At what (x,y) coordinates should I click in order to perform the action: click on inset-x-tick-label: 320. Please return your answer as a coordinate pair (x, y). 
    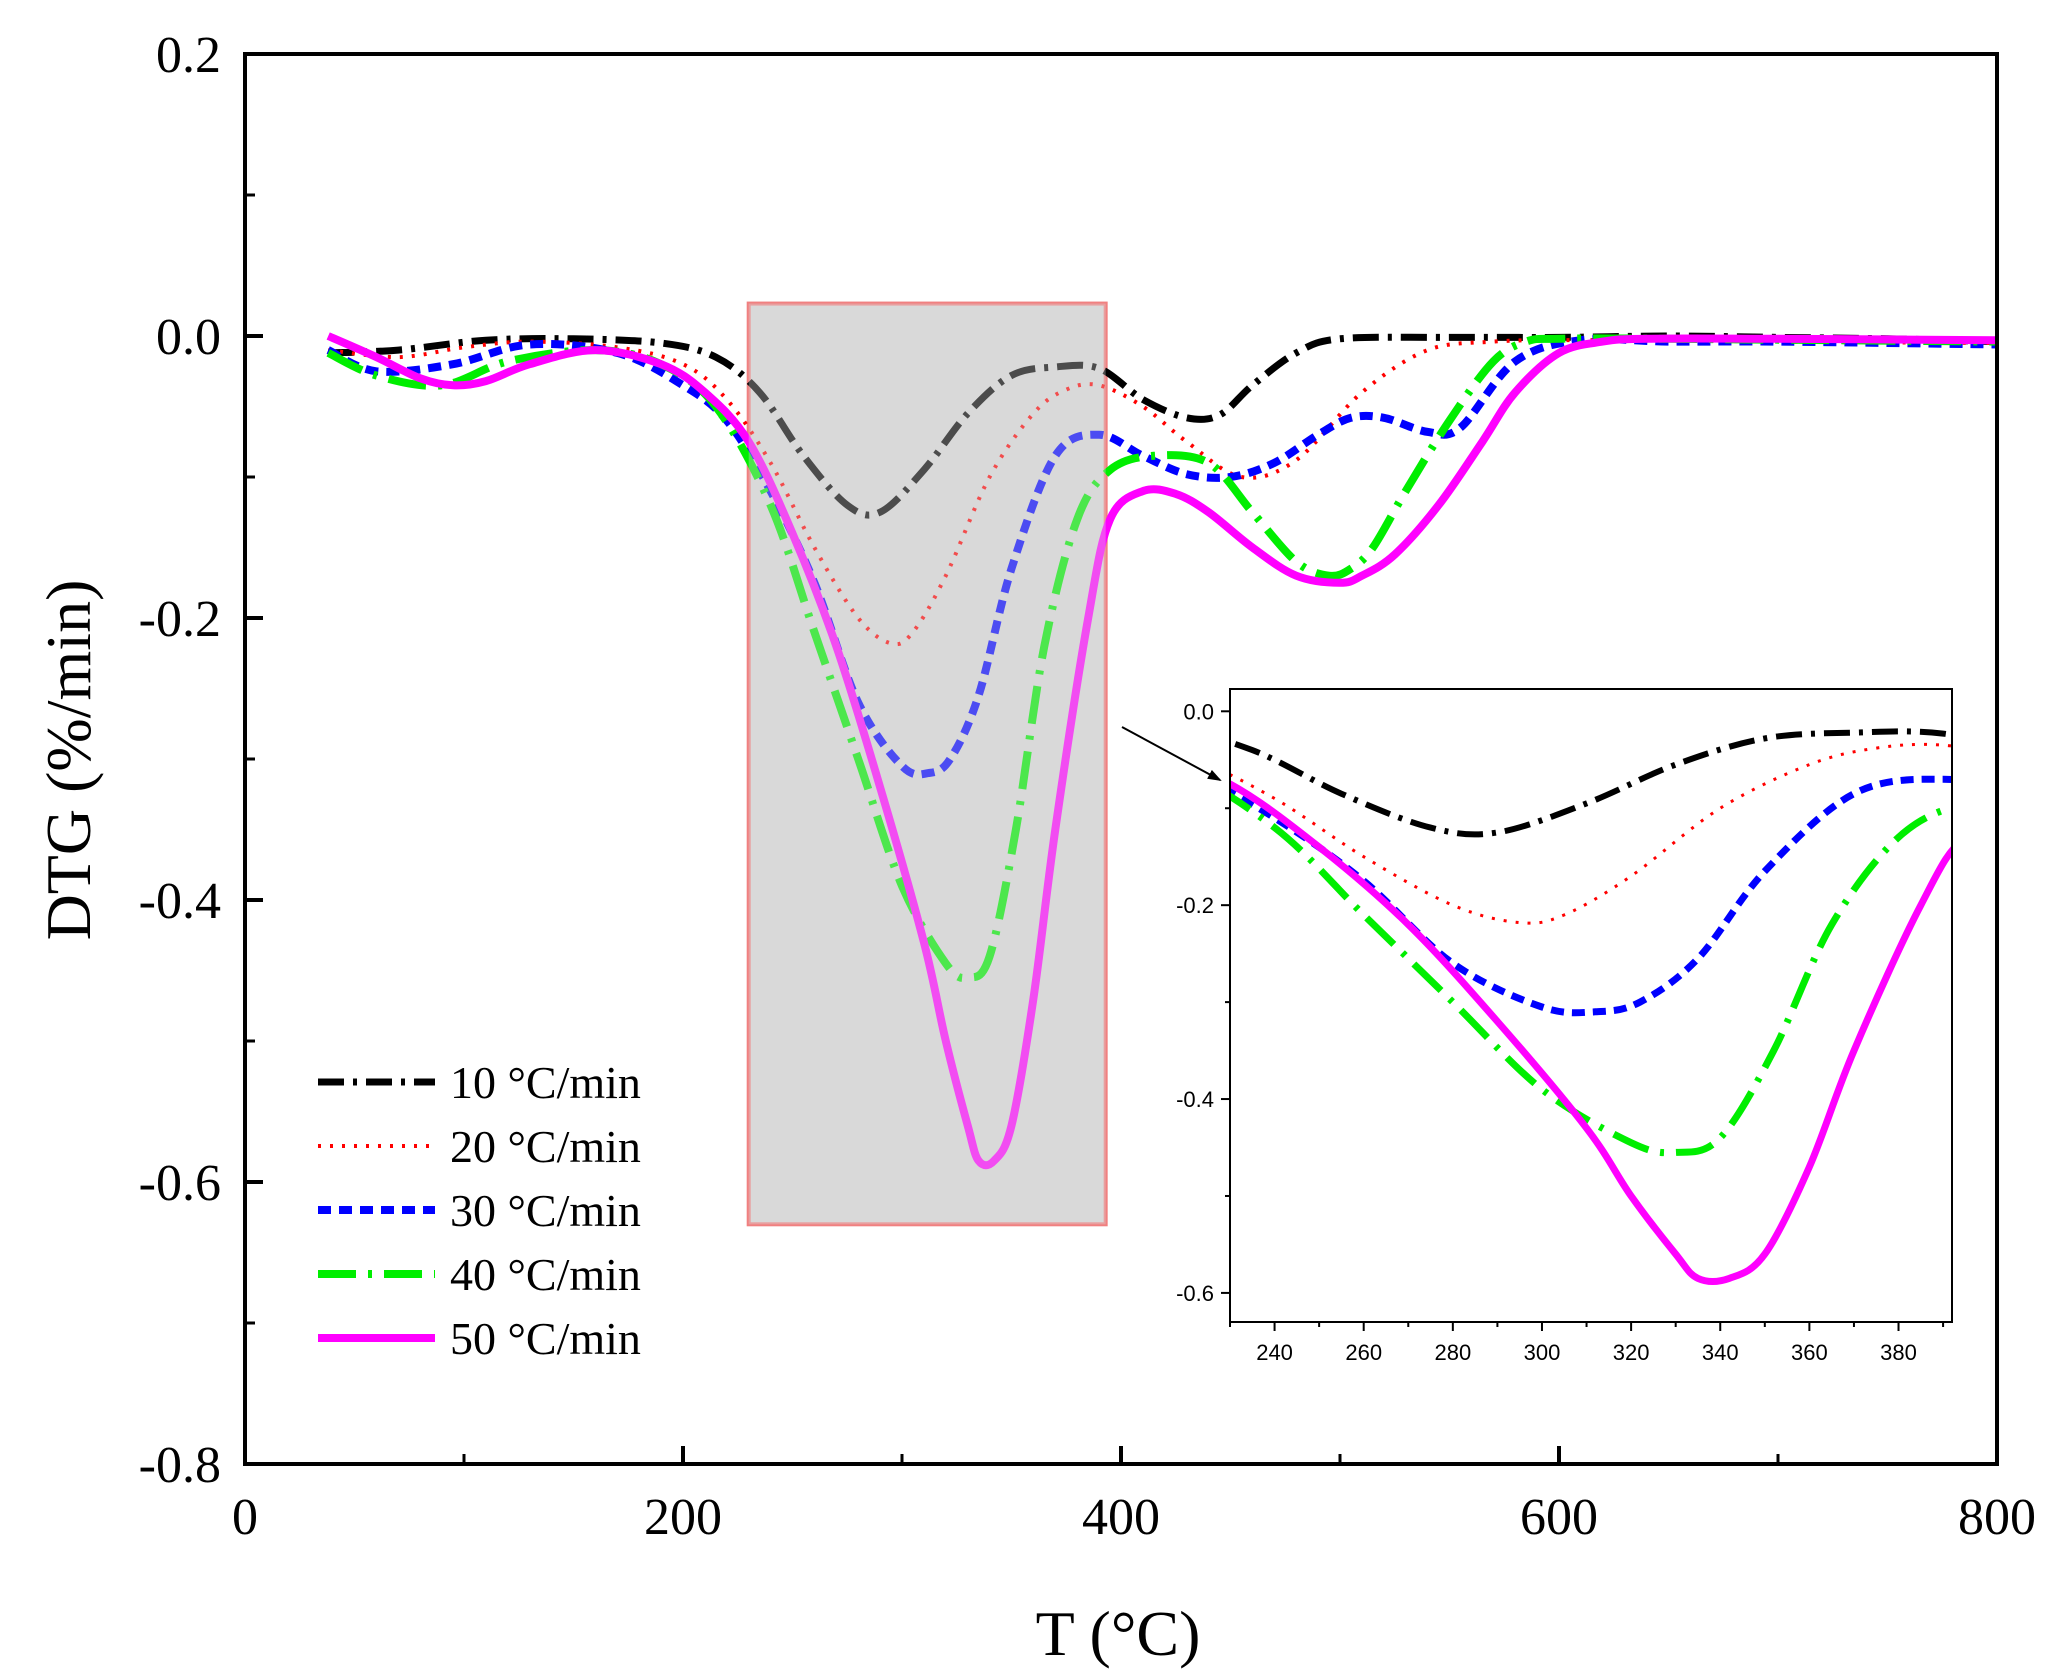
    Looking at the image, I should click on (1631, 1352).